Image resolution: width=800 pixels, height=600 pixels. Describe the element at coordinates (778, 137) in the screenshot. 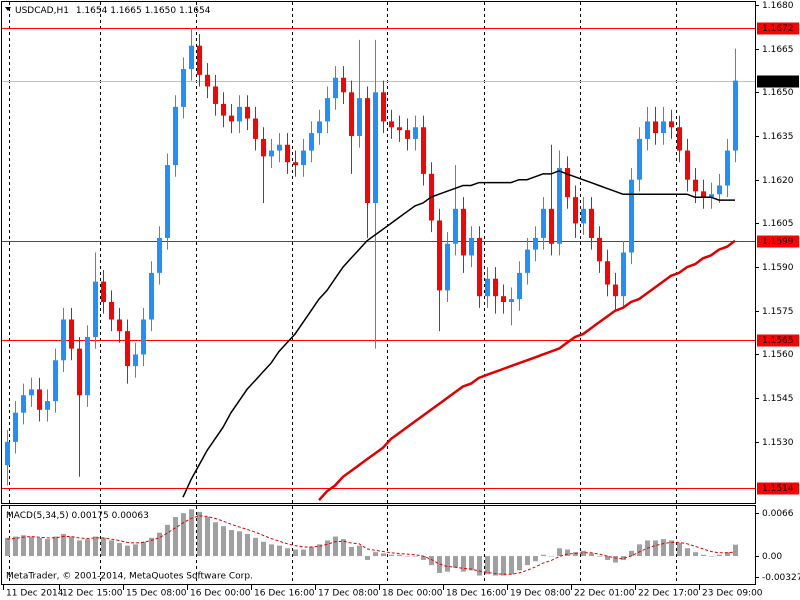

I see `y-tick-label: 1.1635` at that location.